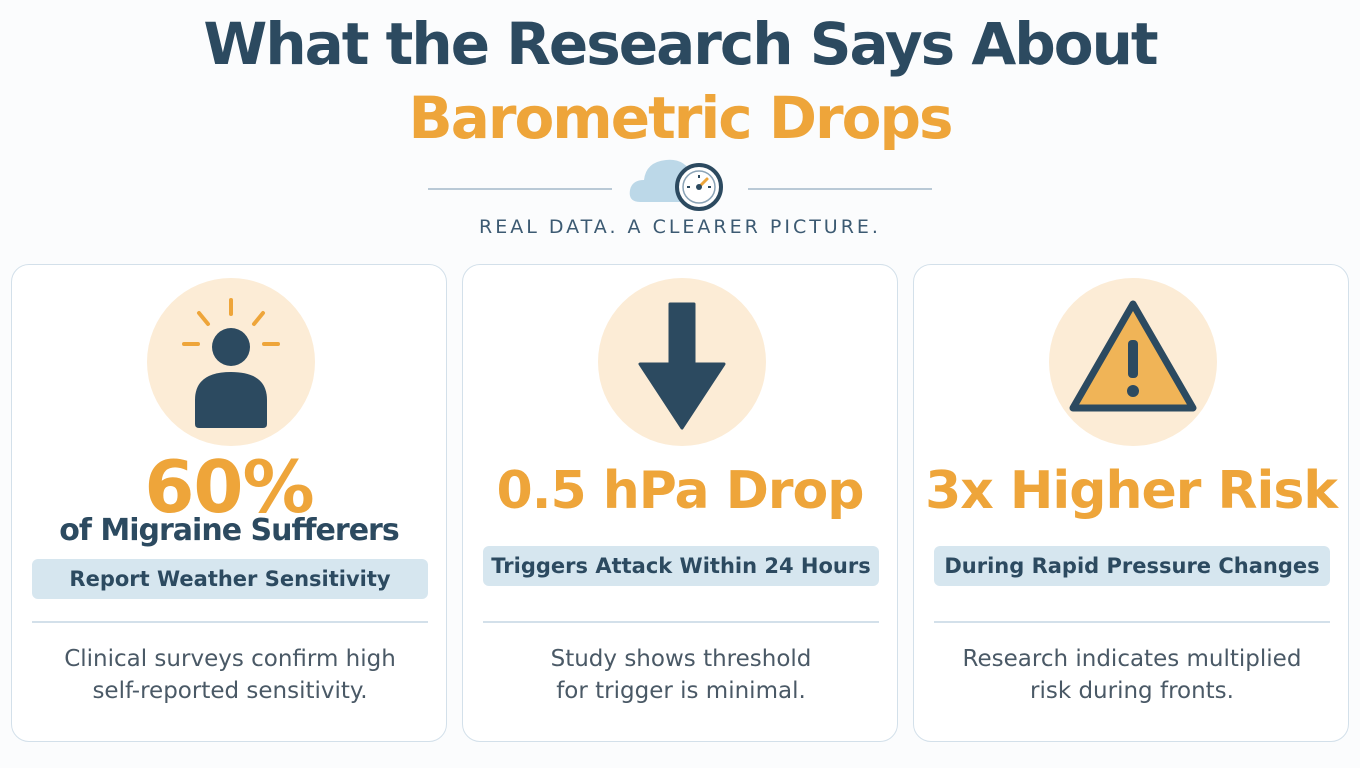 This screenshot has height=768, width=1360. Describe the element at coordinates (680, 491) in the screenshot. I see `stat-value: 0.5 hPa Drop` at that location.